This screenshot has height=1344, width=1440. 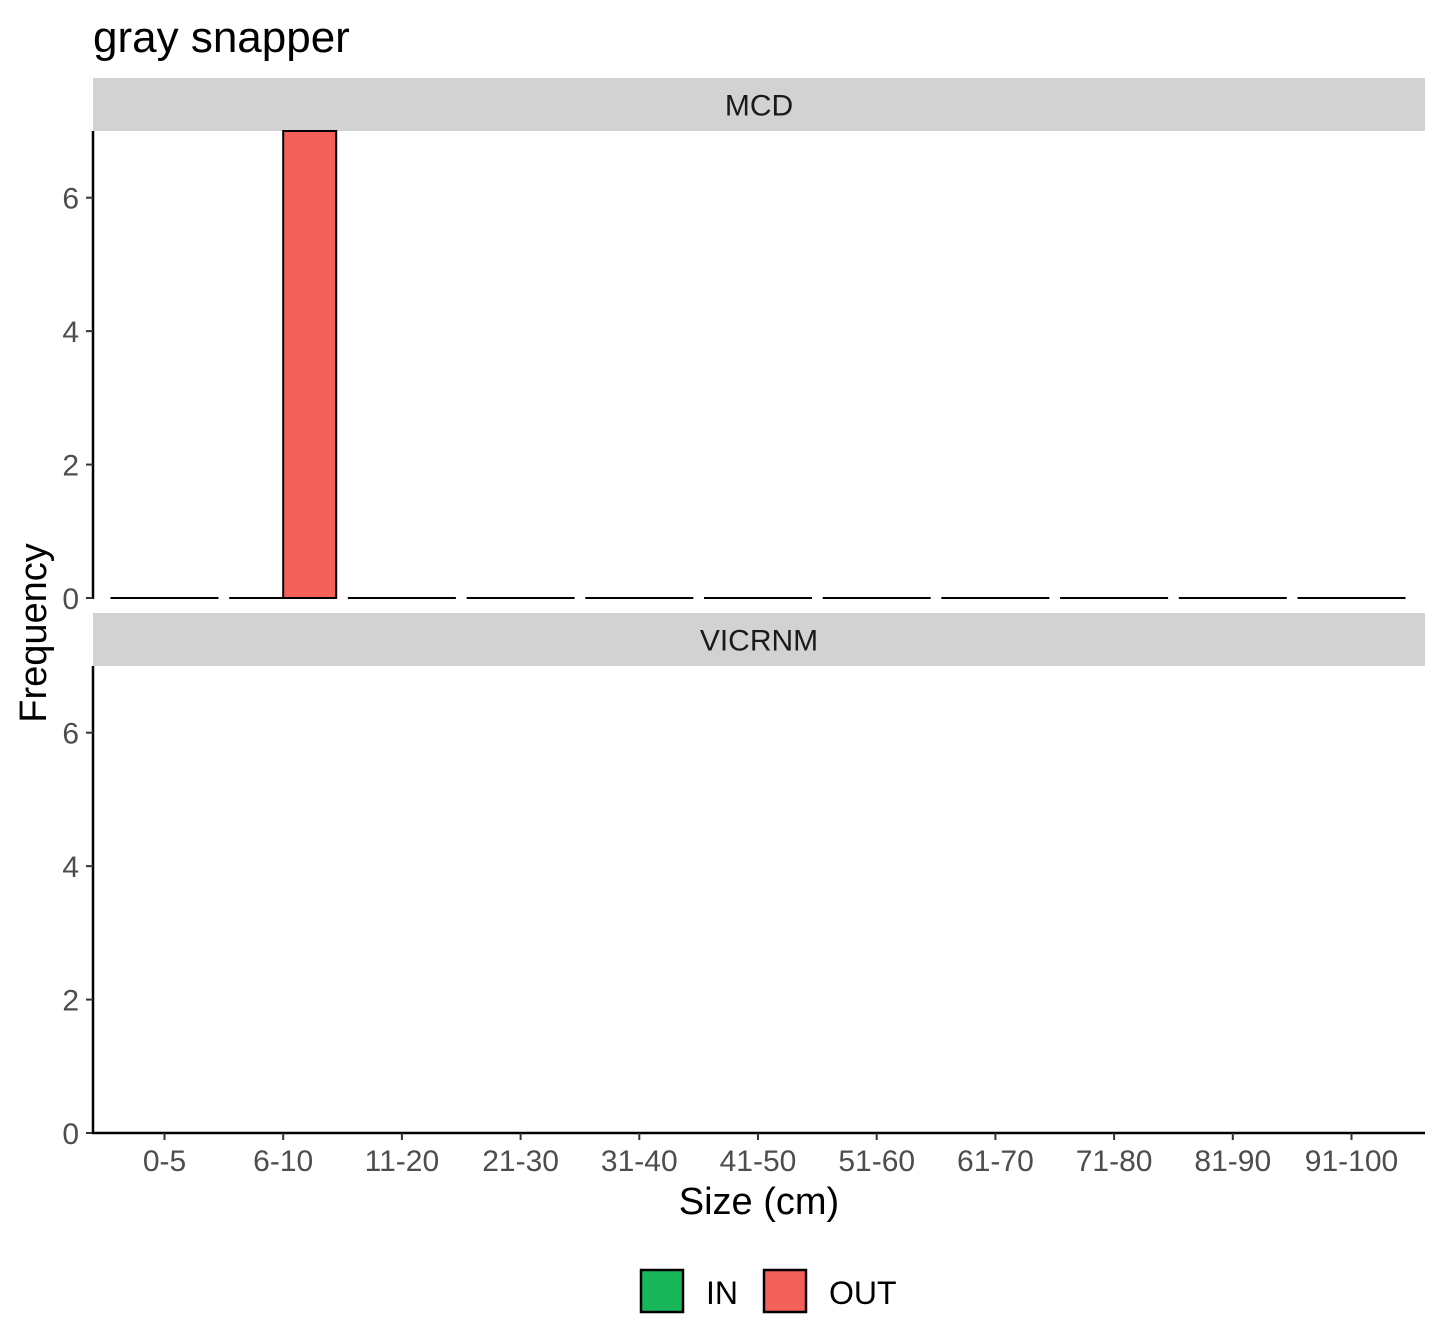 What do you see at coordinates (34, 633) in the screenshot?
I see `y-axis-title: Frequency` at bounding box center [34, 633].